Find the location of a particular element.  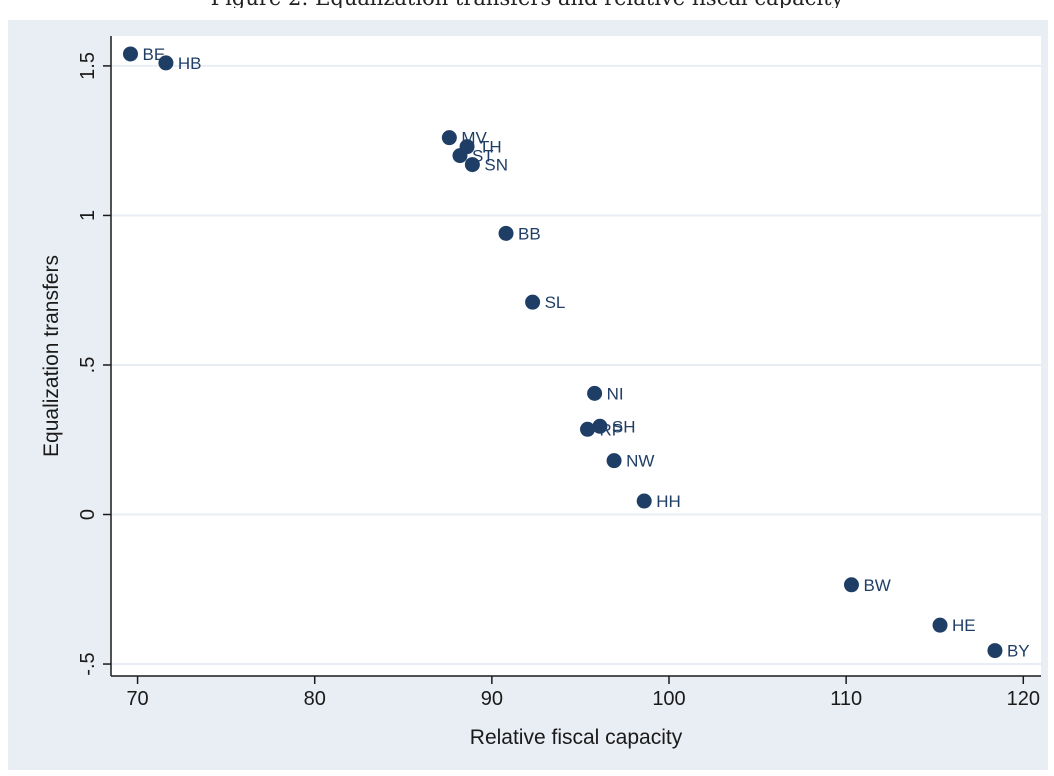

x-tick-label: 70 is located at coordinates (137, 699).